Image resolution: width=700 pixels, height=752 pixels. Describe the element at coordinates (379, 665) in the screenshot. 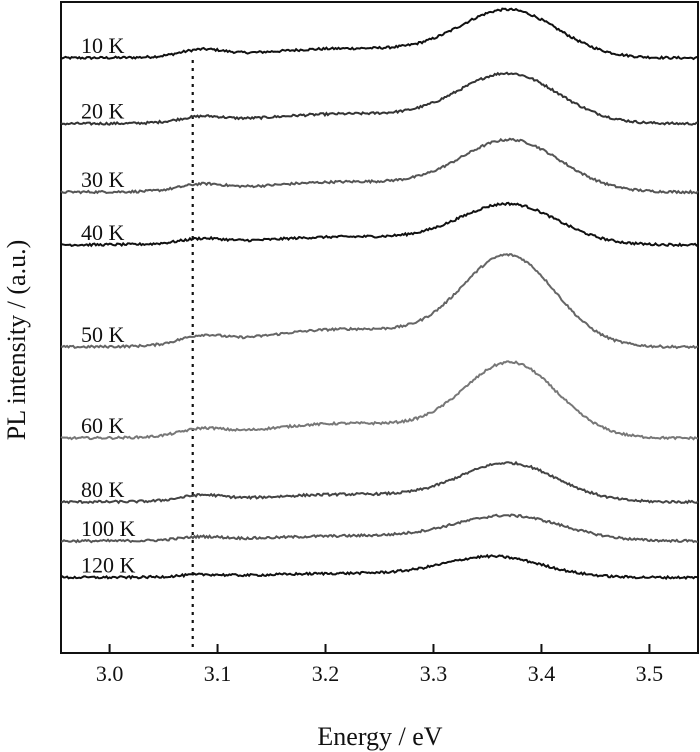

I see `x-axis-ticks: 3.0 3.1 3.2 3.3 3.4 3.5` at that location.